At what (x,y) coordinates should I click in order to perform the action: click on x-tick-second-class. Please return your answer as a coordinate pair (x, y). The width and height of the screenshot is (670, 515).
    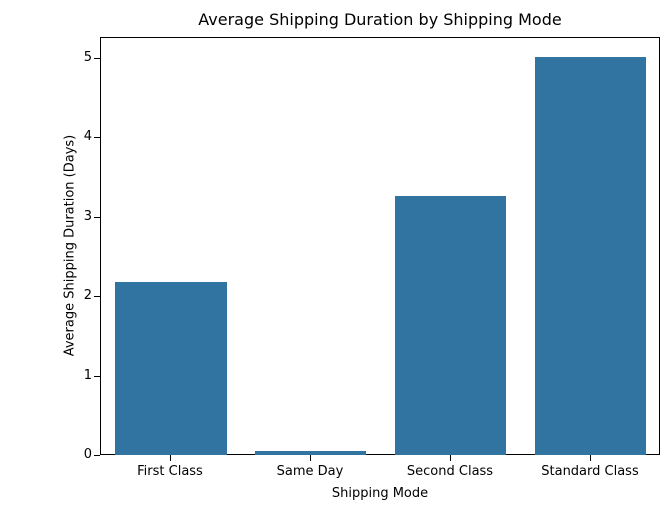
    Looking at the image, I should click on (450, 458).